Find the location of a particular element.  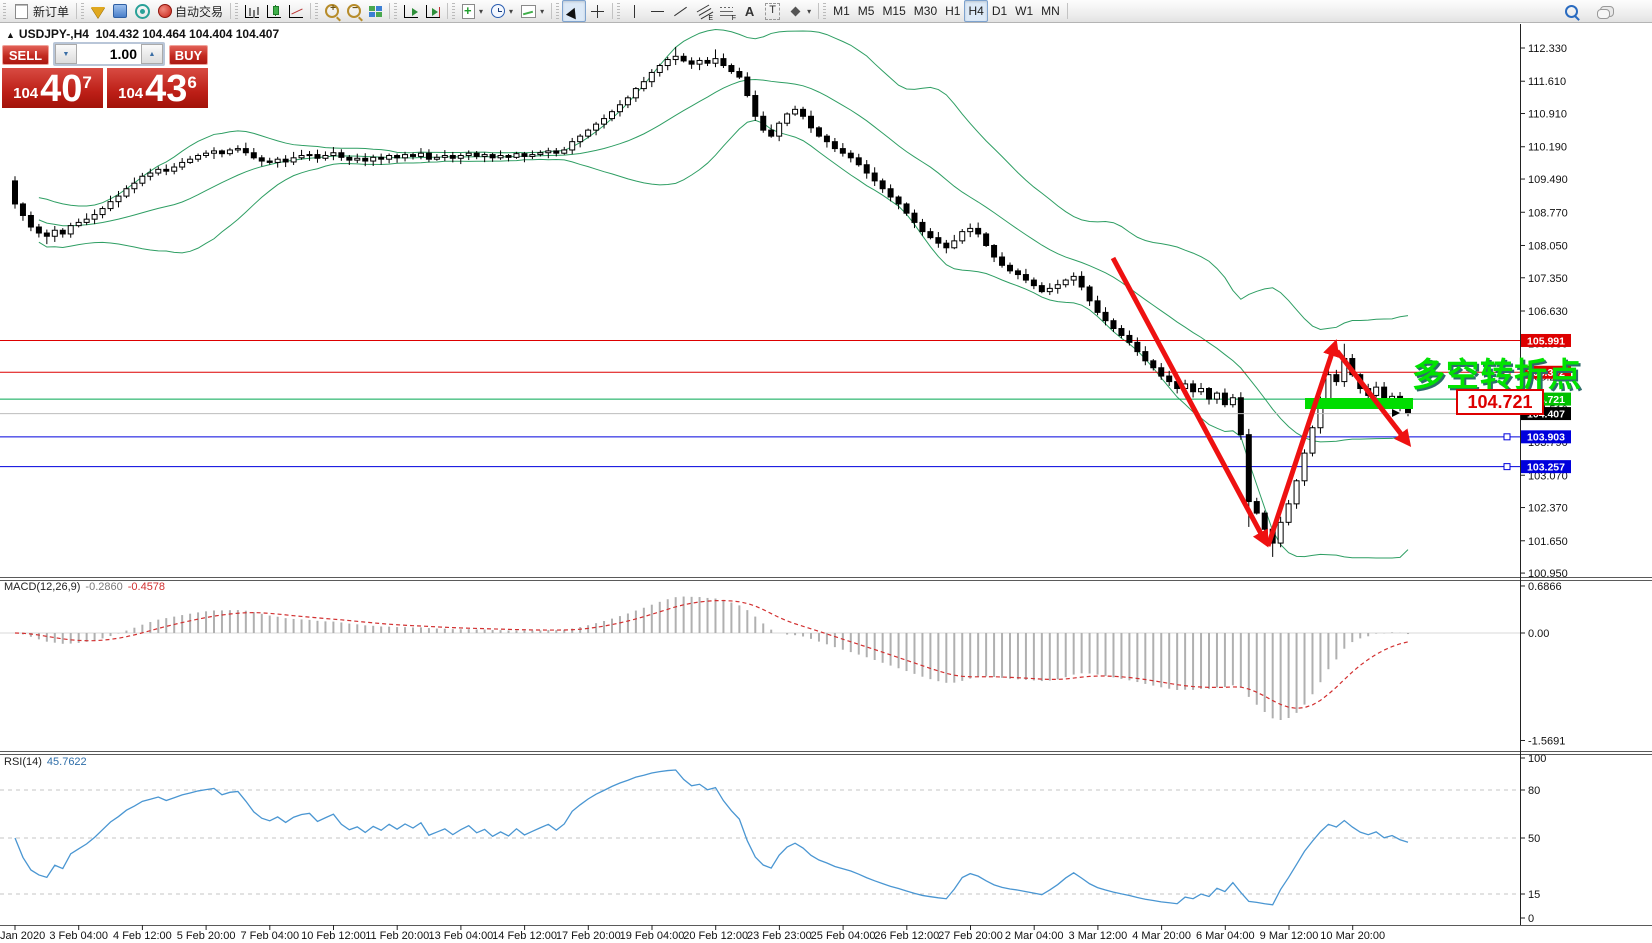

signal-icon is located at coordinates (142, 11).